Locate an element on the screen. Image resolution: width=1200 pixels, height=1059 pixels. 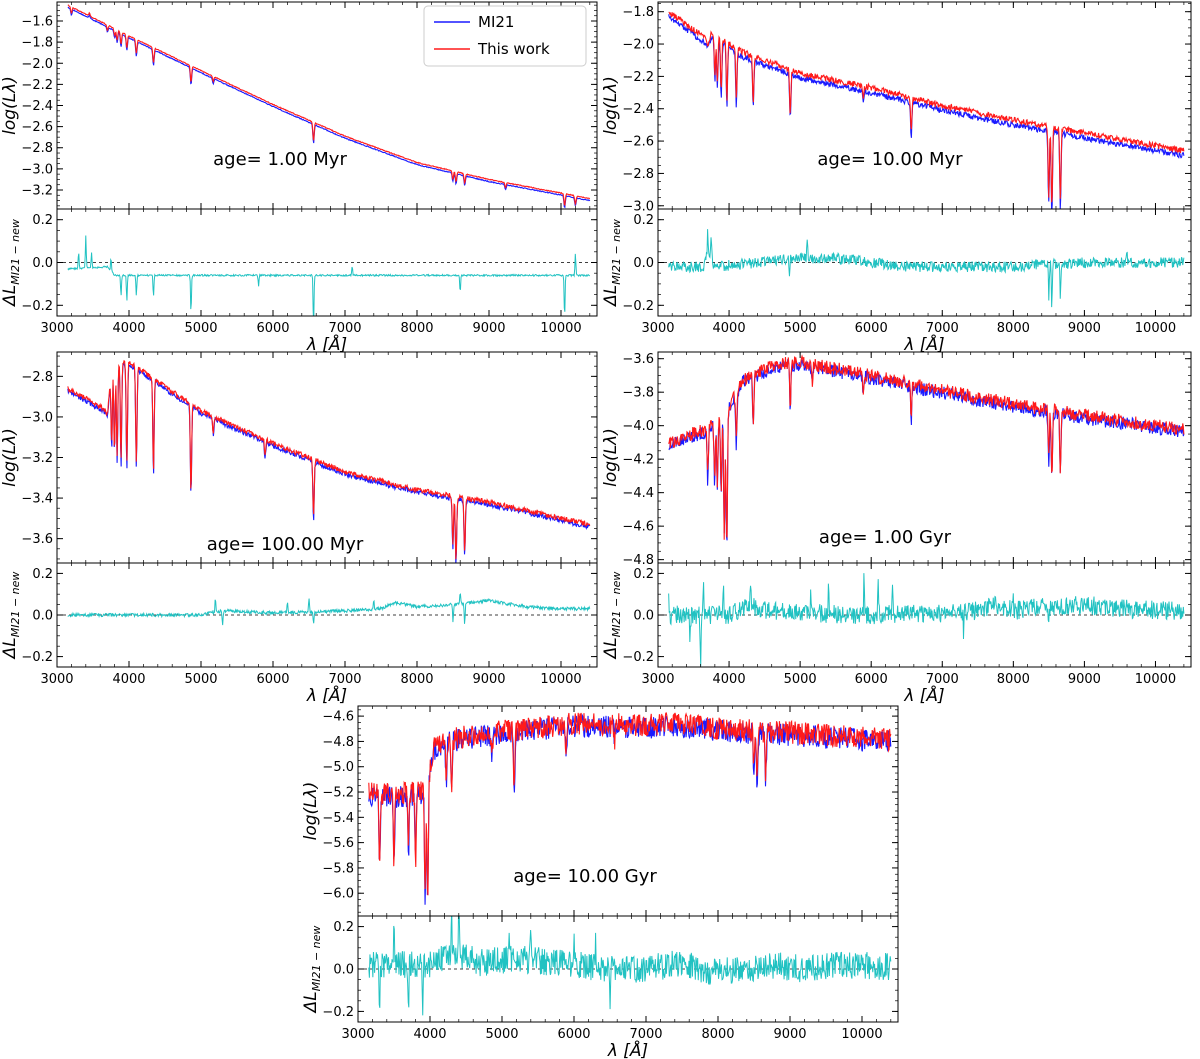
legend-label: MI21 is located at coordinates (496, 22).